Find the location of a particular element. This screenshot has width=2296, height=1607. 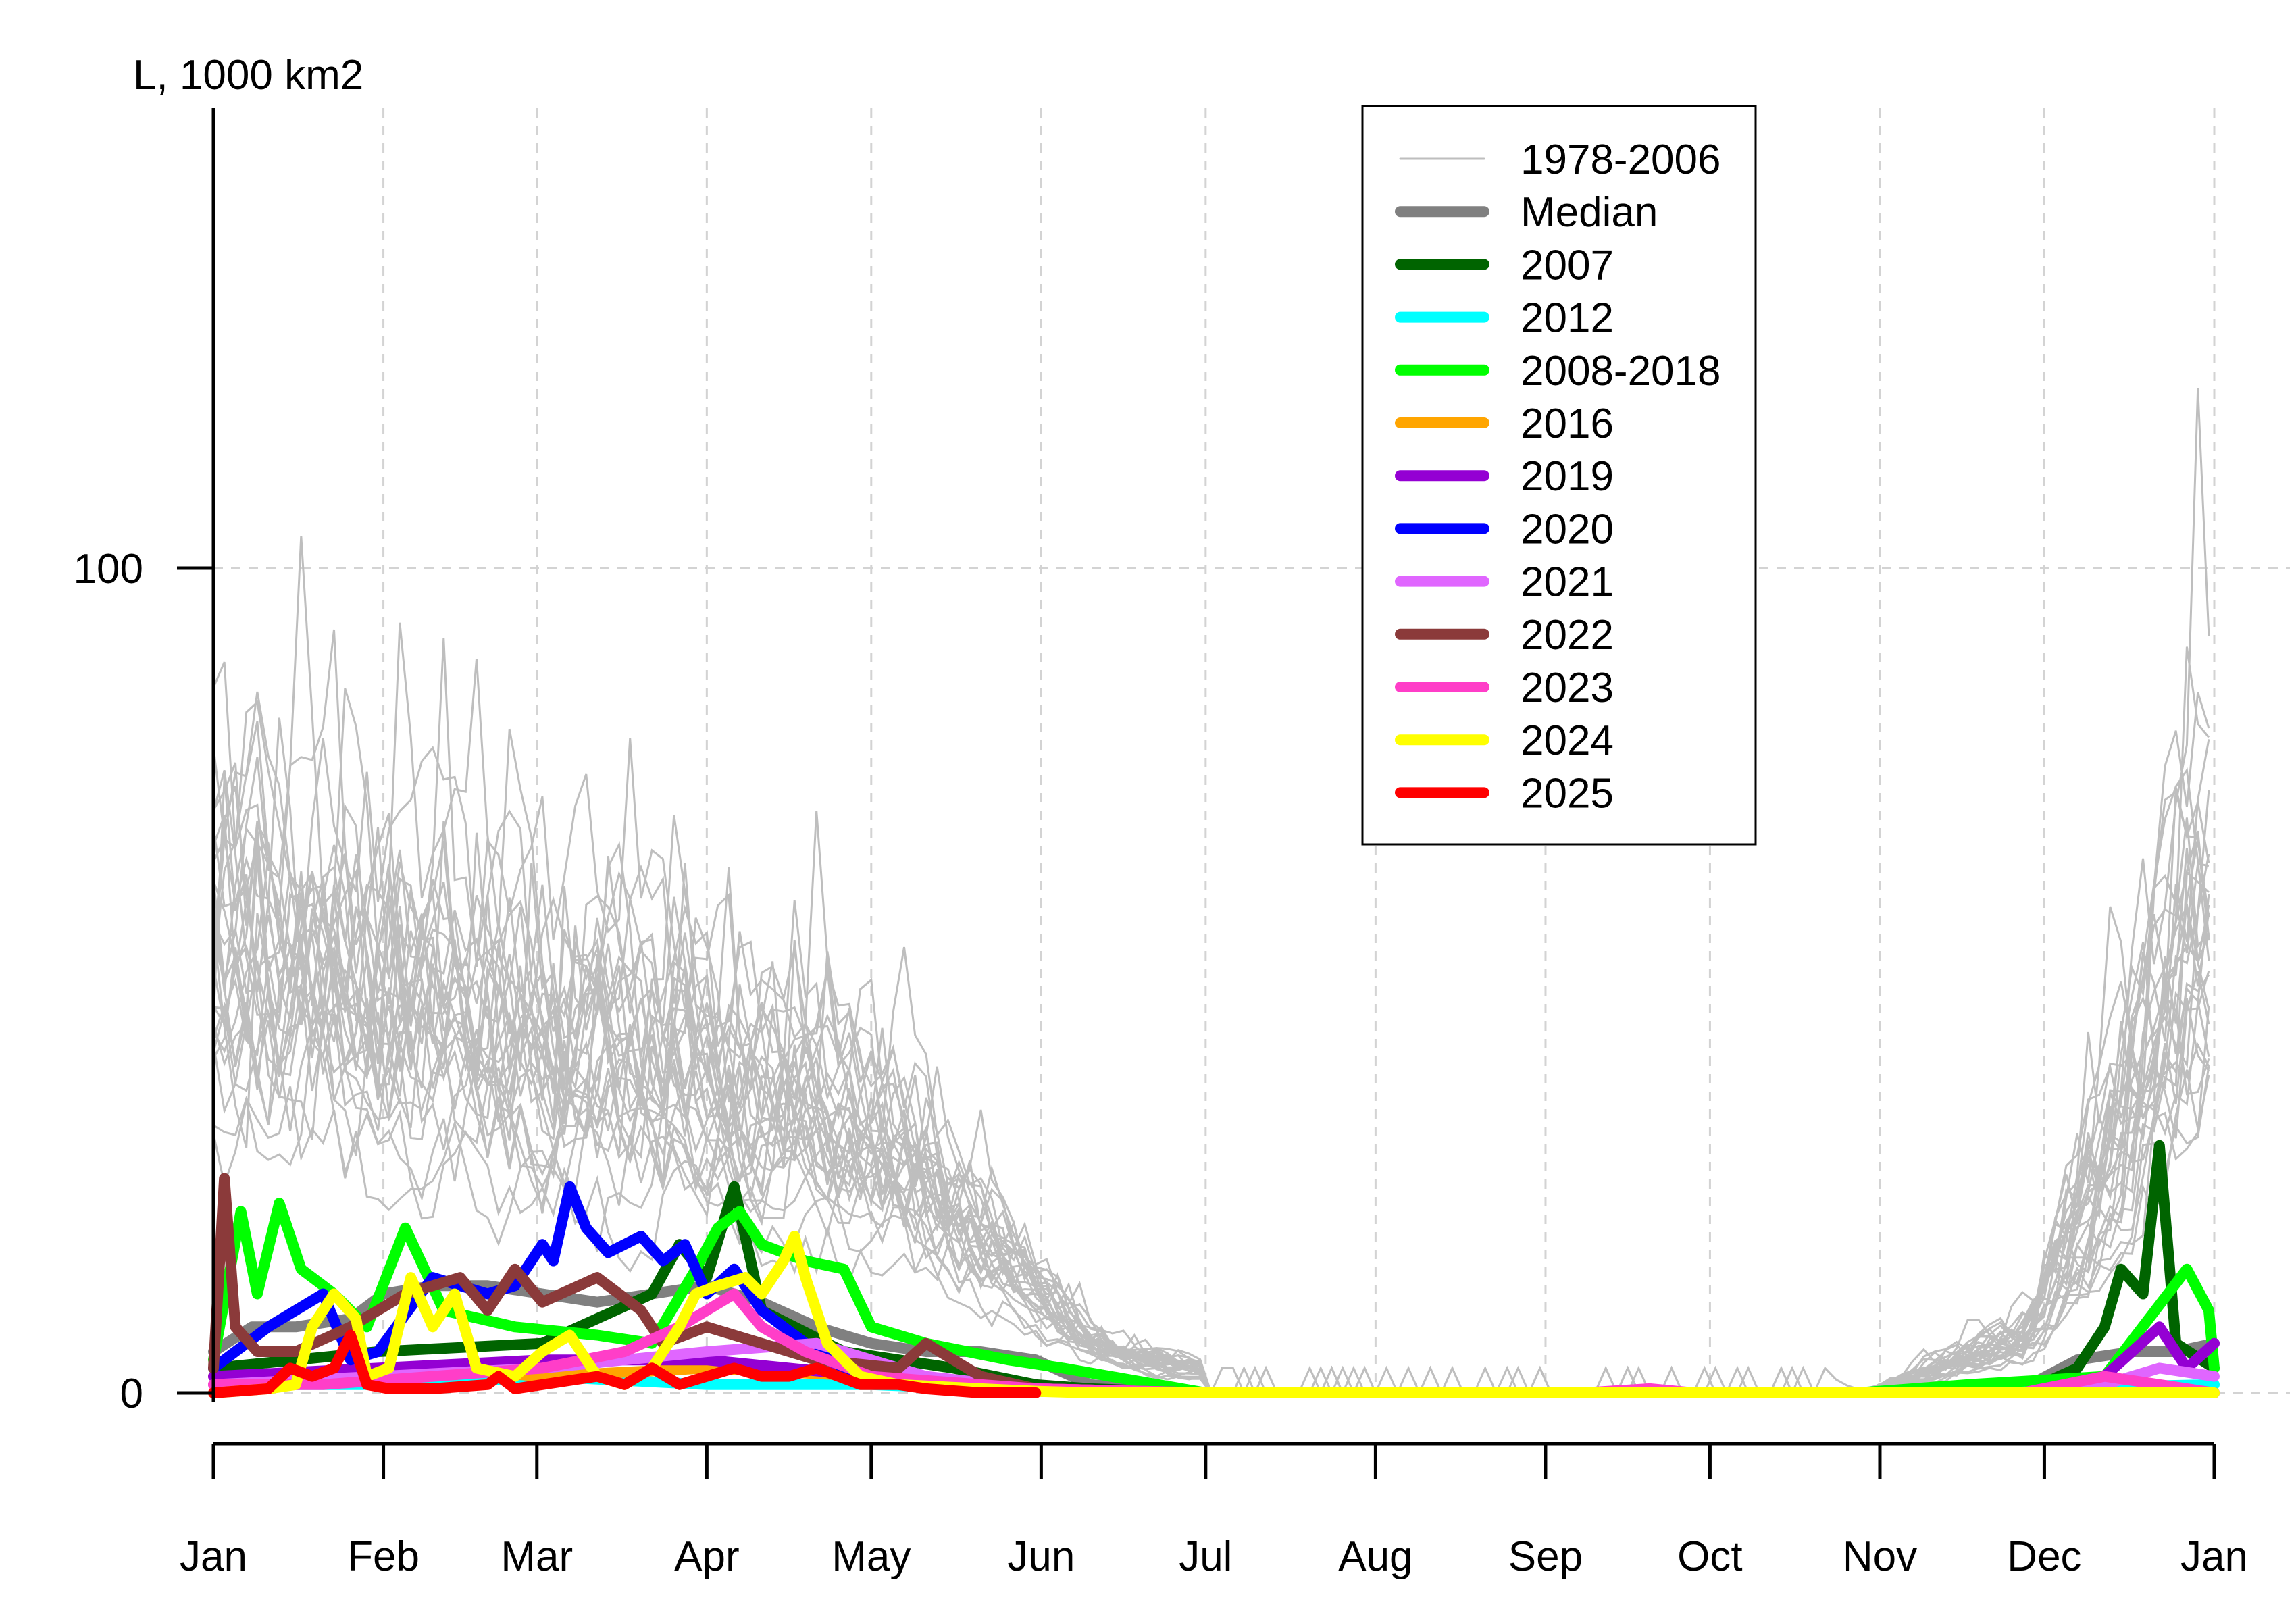

x-tick-label: Aug is located at coordinates (1375, 1556).